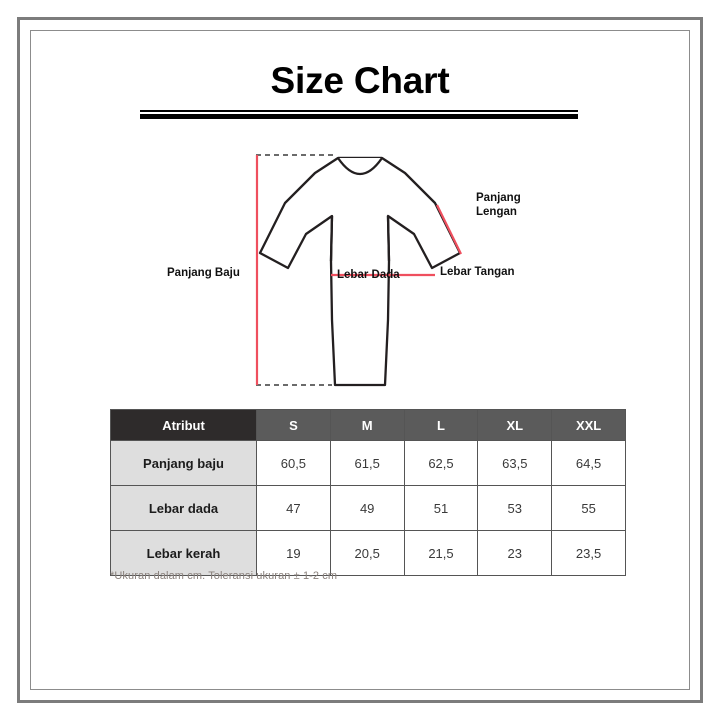  I want to click on table-header-row: Atribut S M L XL XXL, so click(368, 425).